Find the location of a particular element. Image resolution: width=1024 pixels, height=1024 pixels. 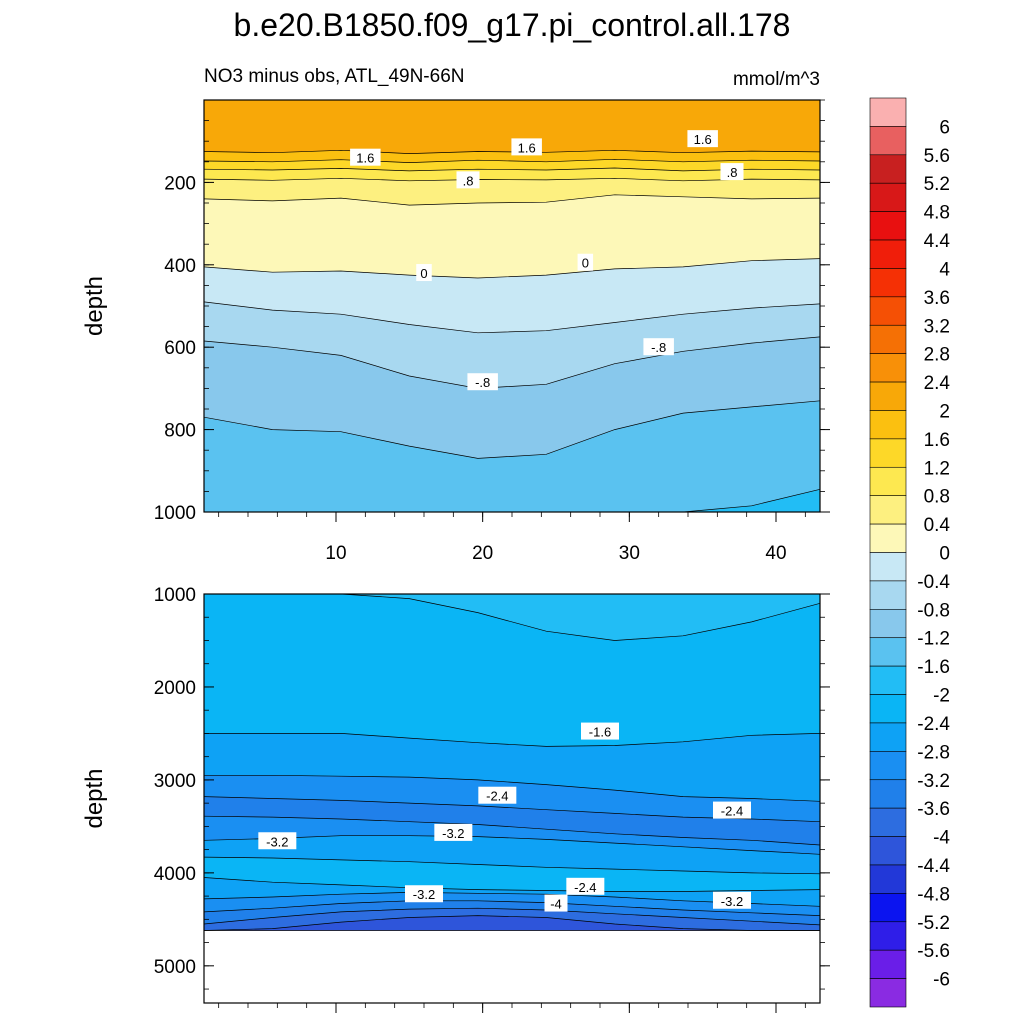

y-tick-label: 2000 is located at coordinates (175, 688).